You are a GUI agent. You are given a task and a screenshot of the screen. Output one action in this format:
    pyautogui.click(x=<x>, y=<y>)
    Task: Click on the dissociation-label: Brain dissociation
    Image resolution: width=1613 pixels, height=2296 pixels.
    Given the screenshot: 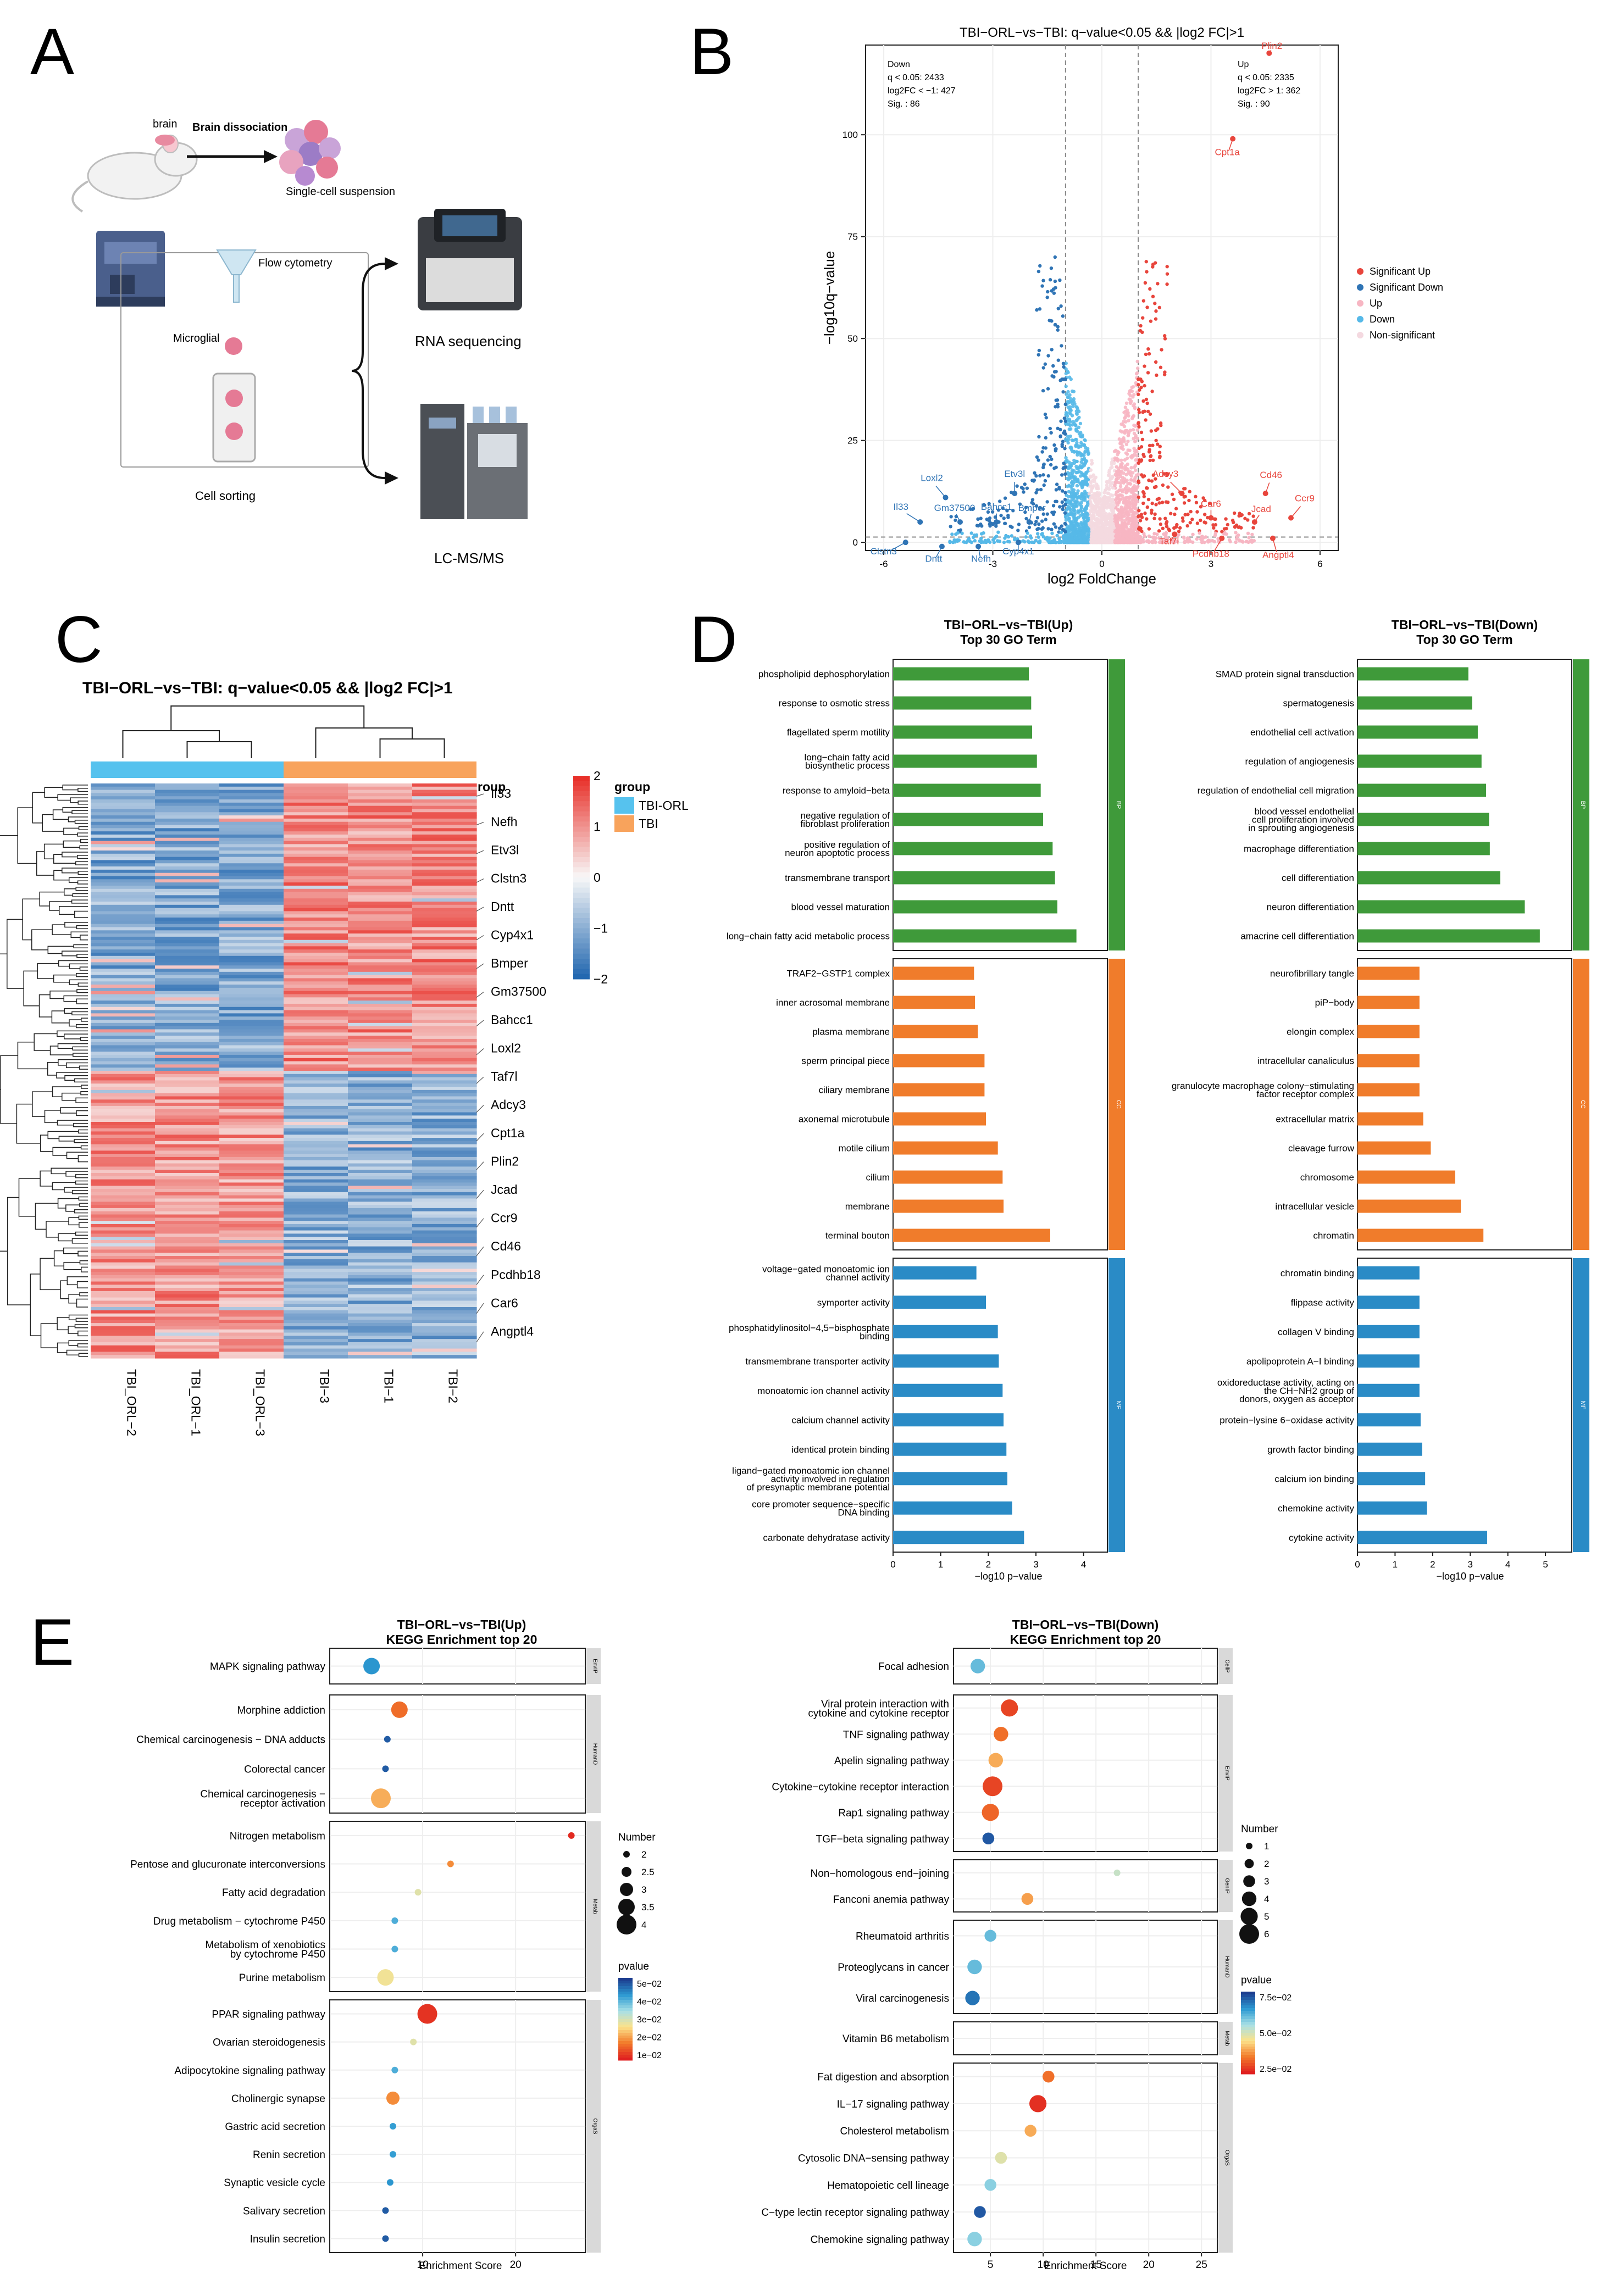 What is the action you would take?
    pyautogui.click(x=239, y=127)
    